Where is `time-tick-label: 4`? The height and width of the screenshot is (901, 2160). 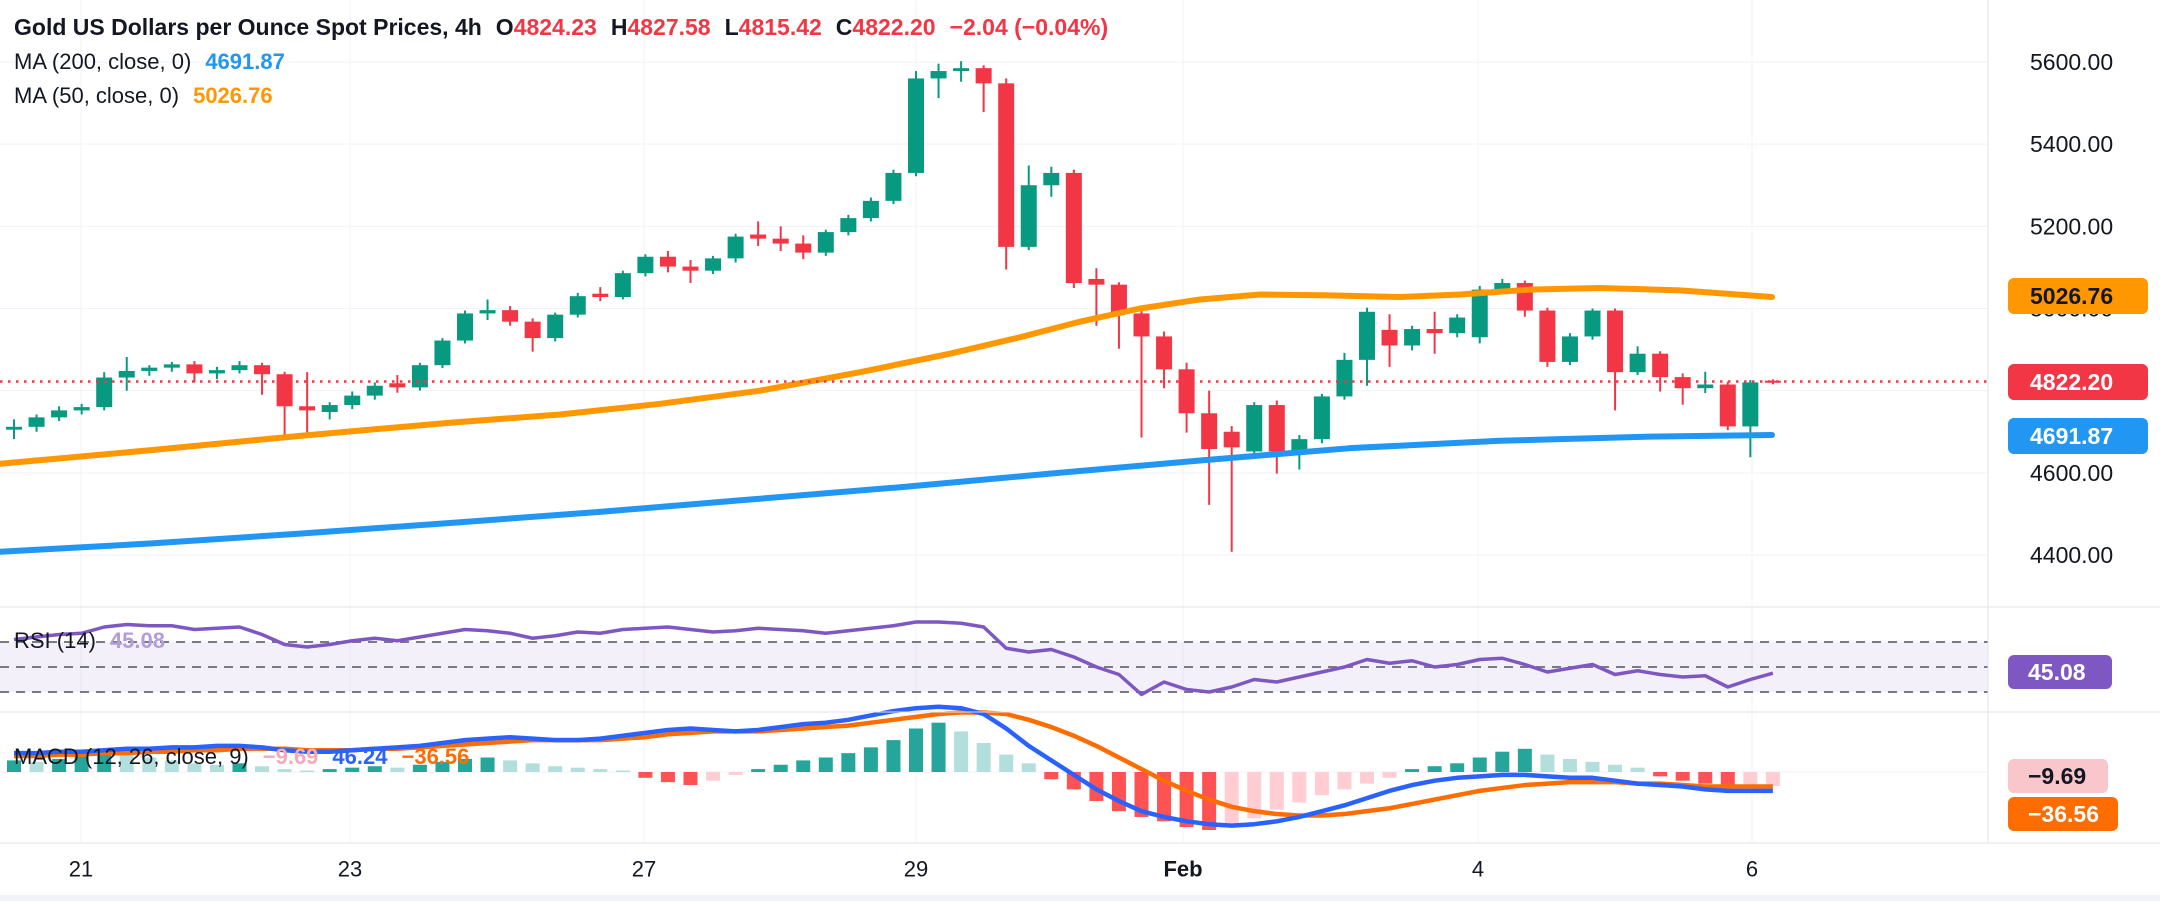 time-tick-label: 4 is located at coordinates (1478, 869).